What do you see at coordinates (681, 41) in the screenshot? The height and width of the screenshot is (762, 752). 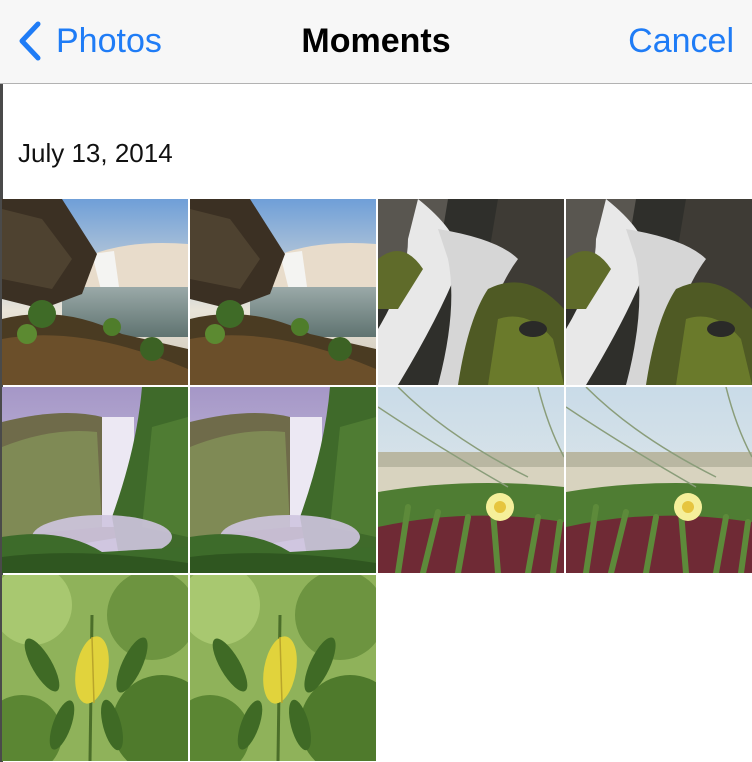 I see `cancel-button: Cancel` at bounding box center [681, 41].